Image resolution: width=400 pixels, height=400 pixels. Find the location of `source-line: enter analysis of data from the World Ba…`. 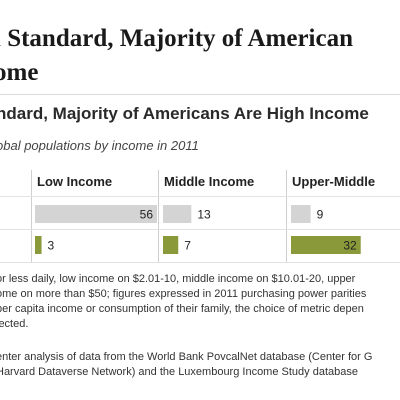

source-line: enter analysis of data from the World Ba… is located at coordinates (186, 357).